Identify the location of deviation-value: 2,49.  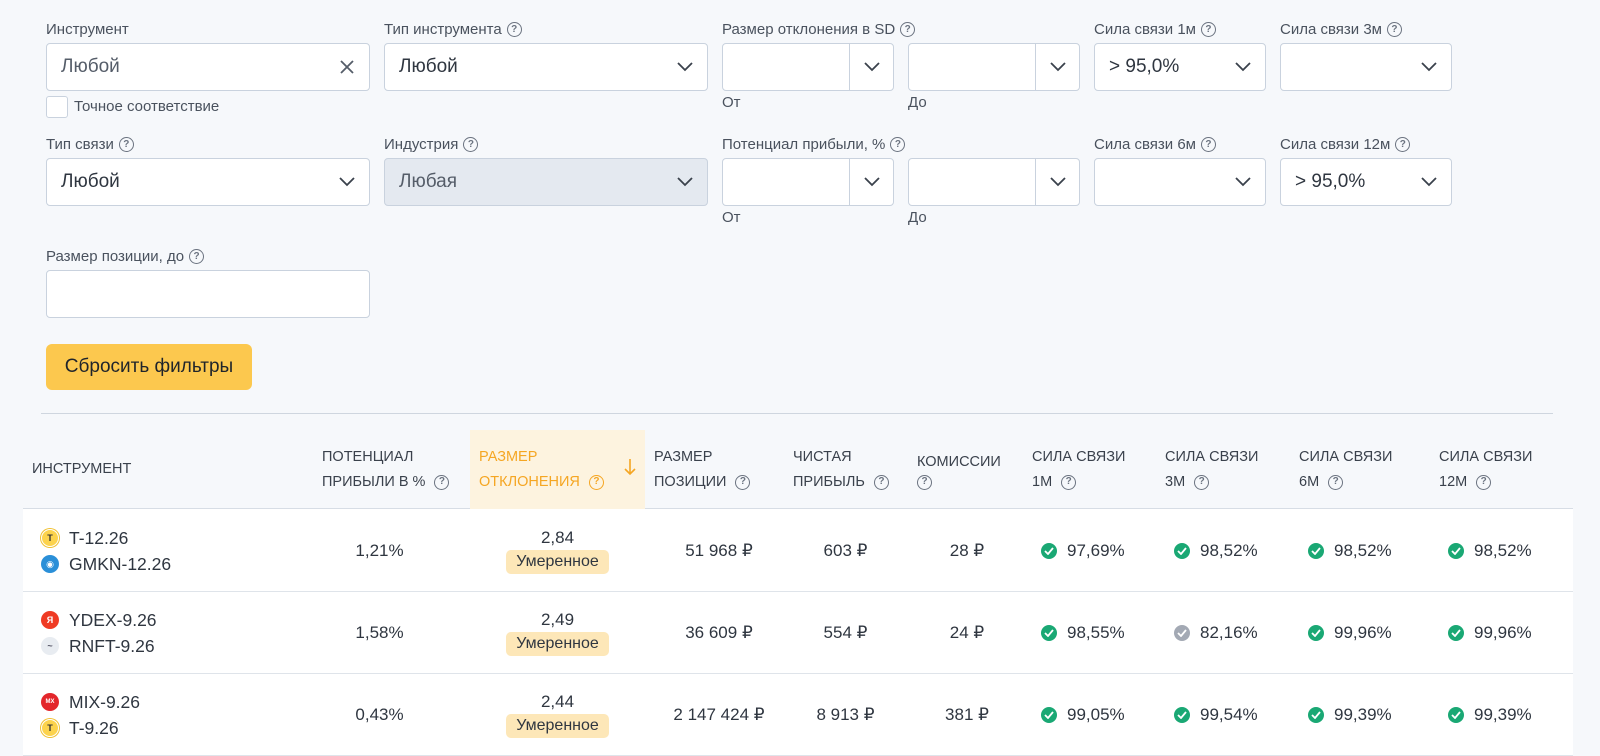
(557, 619).